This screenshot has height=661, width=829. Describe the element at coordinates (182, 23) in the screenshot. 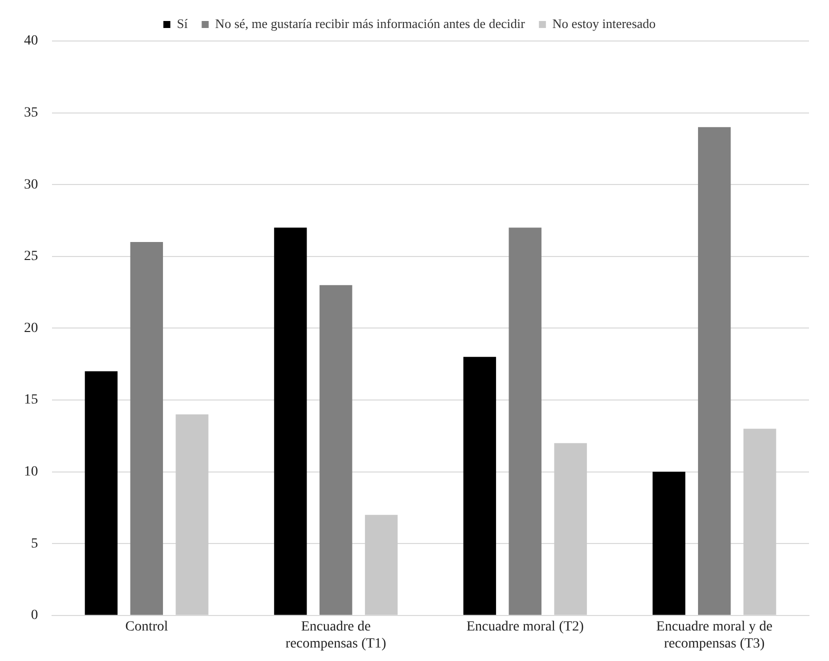

I see `legend-label: Sí` at that location.